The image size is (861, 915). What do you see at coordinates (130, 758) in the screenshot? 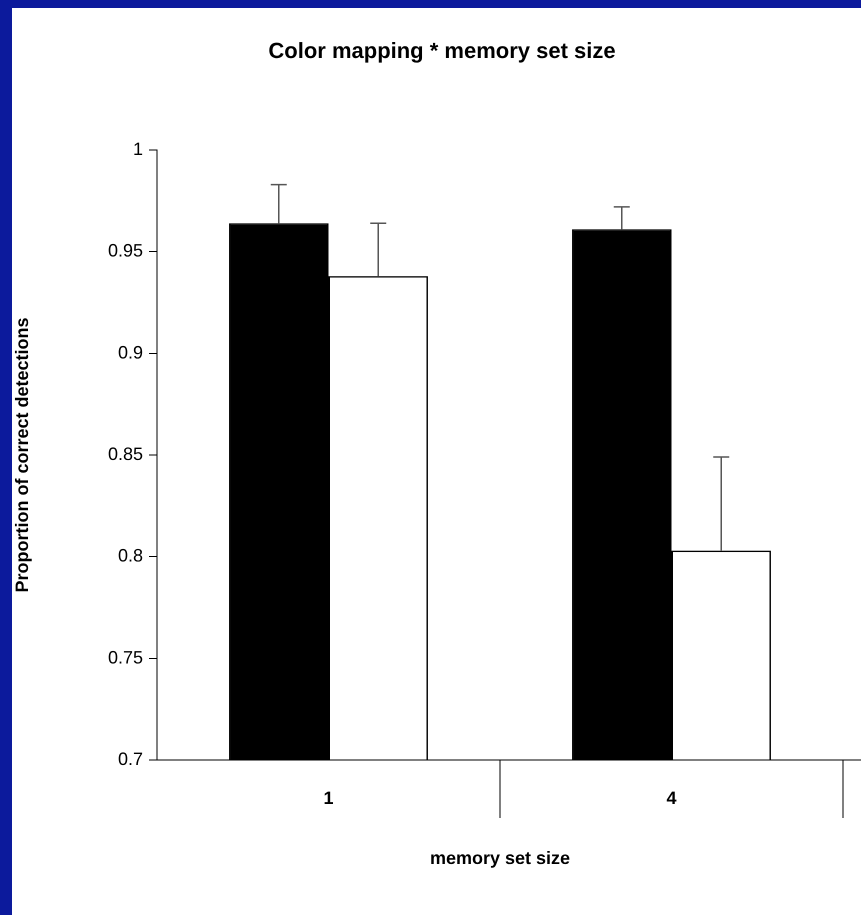
I see `y-tick-label: 0.7` at bounding box center [130, 758].